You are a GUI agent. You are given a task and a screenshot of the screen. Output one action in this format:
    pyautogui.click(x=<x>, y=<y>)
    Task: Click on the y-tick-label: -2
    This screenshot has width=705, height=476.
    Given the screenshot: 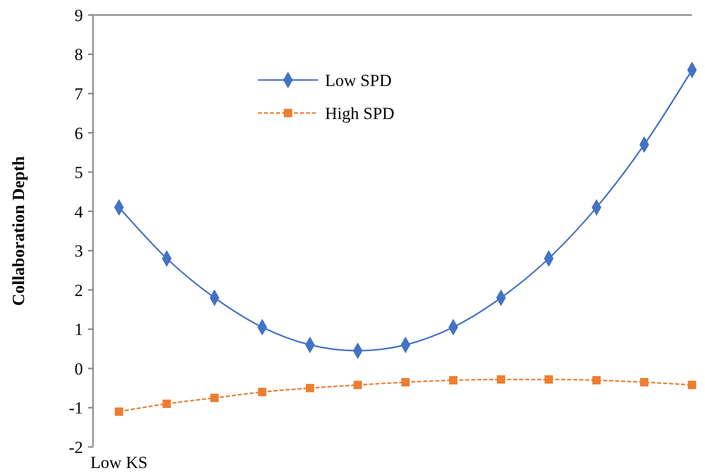 What is the action you would take?
    pyautogui.click(x=75, y=447)
    